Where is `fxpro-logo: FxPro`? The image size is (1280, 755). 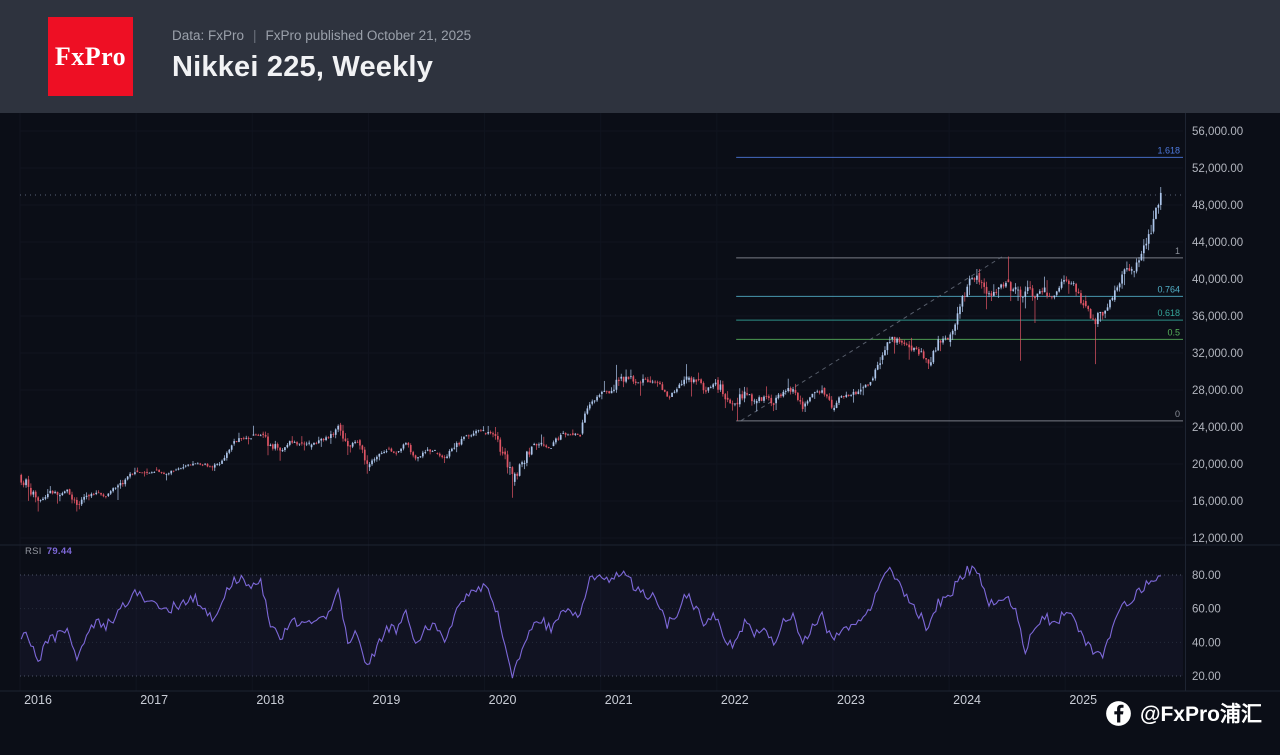 fxpro-logo: FxPro is located at coordinates (90, 56).